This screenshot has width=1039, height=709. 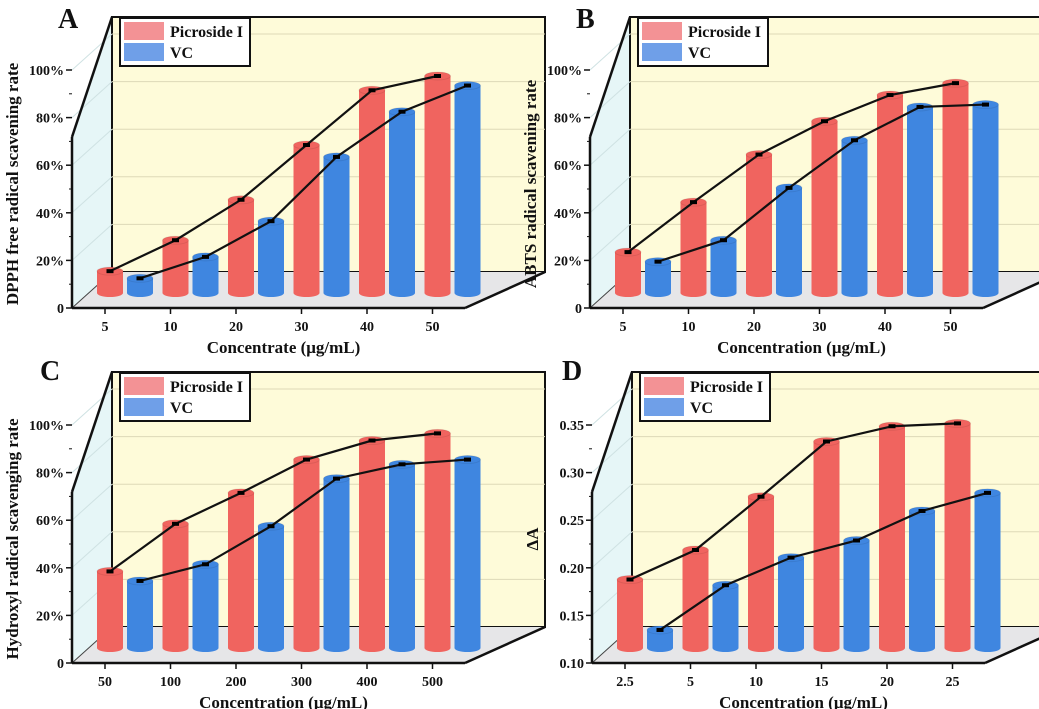 I want to click on y-tick-label: 60%, so click(x=50, y=521).